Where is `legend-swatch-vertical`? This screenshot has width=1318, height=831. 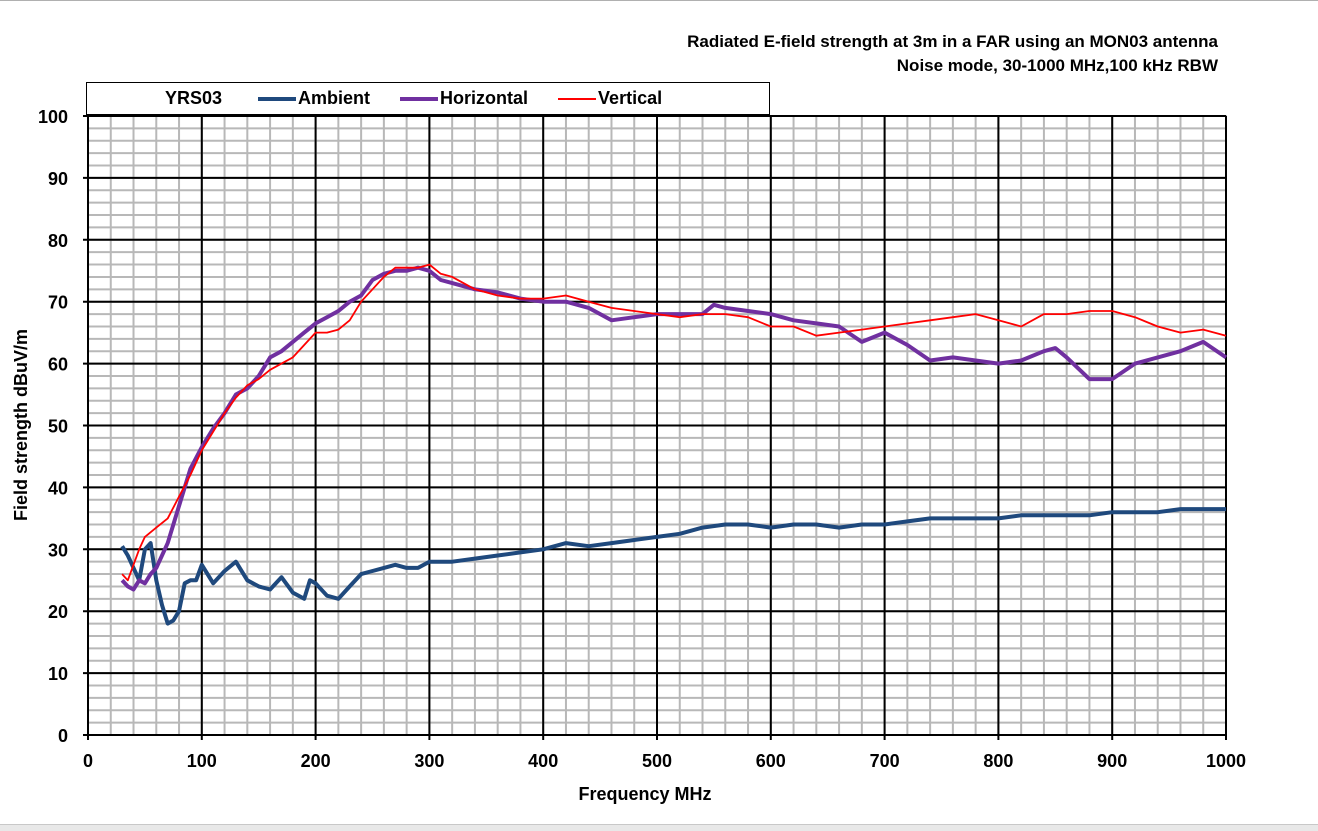
legend-swatch-vertical is located at coordinates (577, 98).